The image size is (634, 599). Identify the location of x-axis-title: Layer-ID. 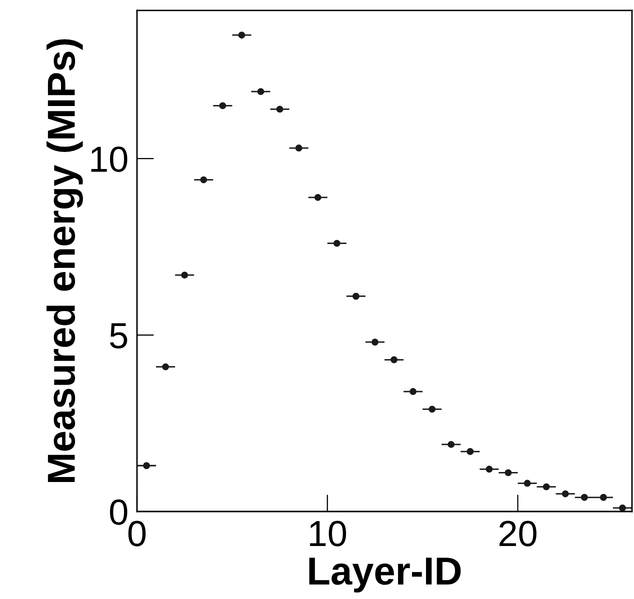
(385, 575).